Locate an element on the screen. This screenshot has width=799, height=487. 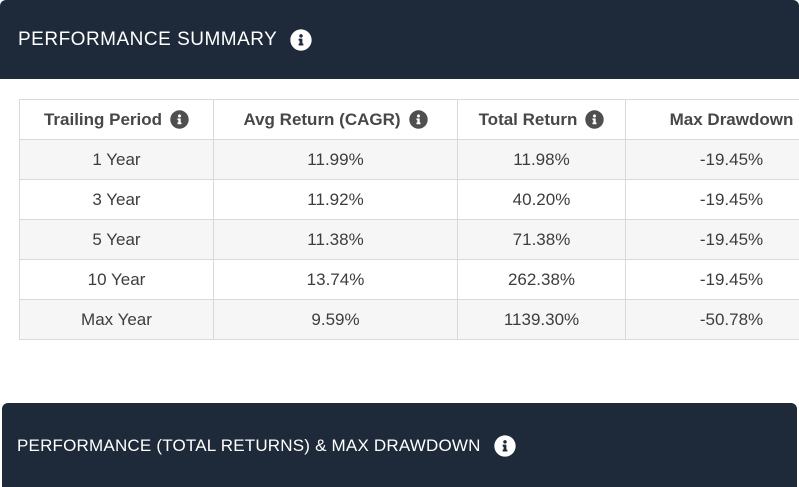
cell-total-return: 40.20% is located at coordinates (541, 199).